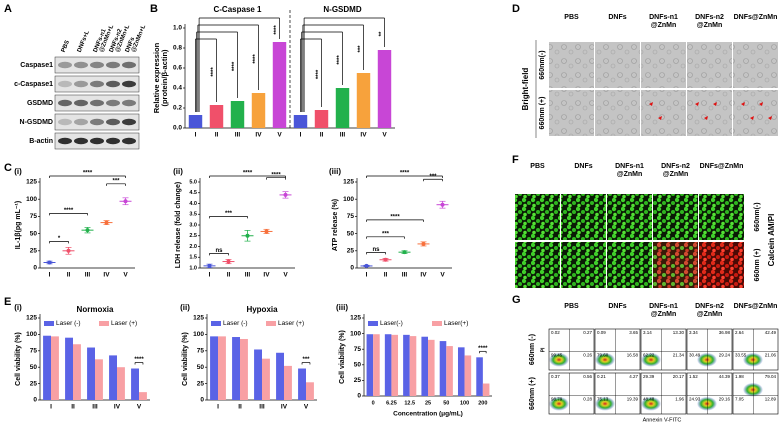 The height and width of the screenshot is (425, 780). I want to click on quadrant-value: 13.30, so click(679, 332).